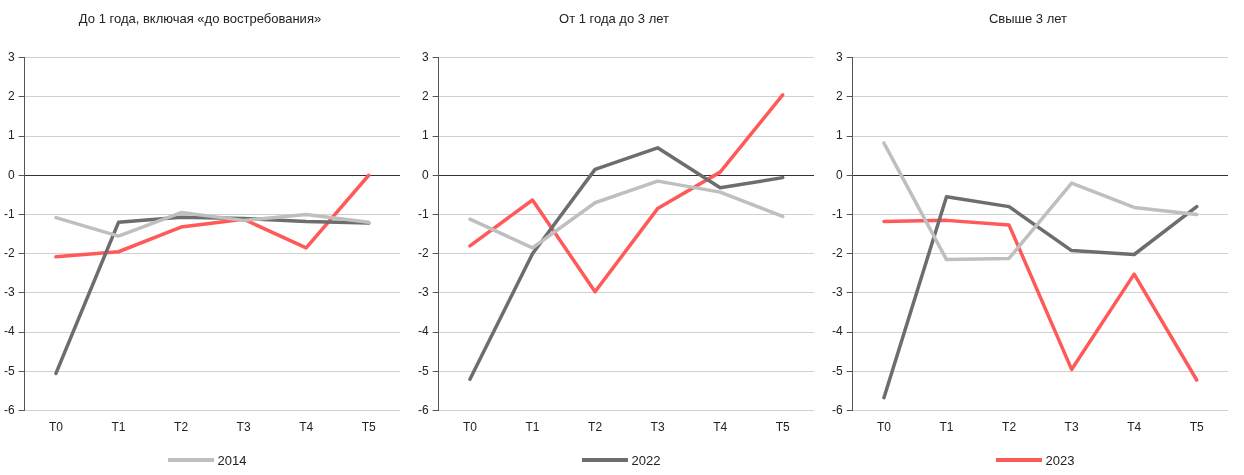 Image resolution: width=1244 pixels, height=475 pixels. I want to click on chart-title: Свыше 3 лет, so click(1028, 19).